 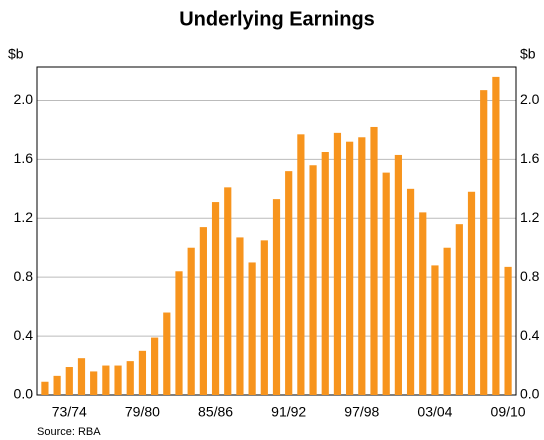 What do you see at coordinates (24, 99) in the screenshot?
I see `y-tick-label: 2.0` at bounding box center [24, 99].